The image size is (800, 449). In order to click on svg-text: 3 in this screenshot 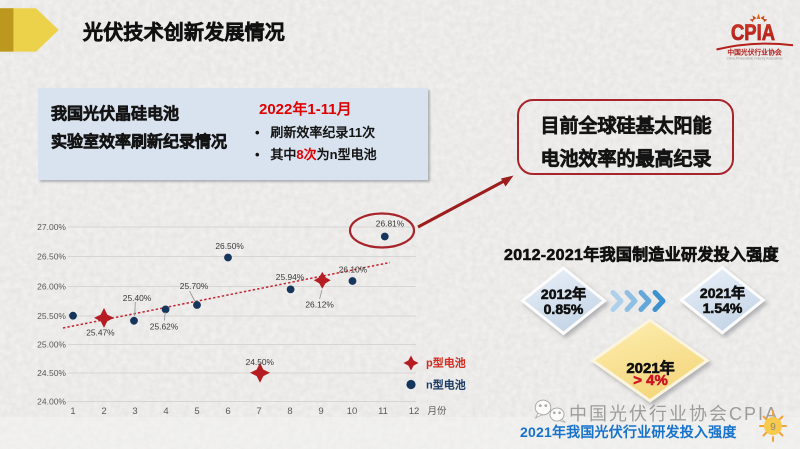, I will do `click(134, 411)`.